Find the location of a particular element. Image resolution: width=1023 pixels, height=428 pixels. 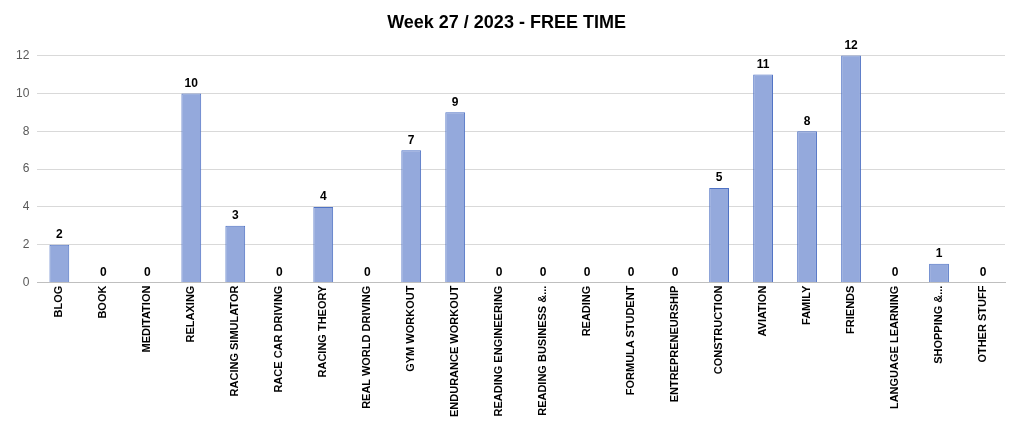

x-tick-label: GYM WORKOUT is located at coordinates (410, 328).